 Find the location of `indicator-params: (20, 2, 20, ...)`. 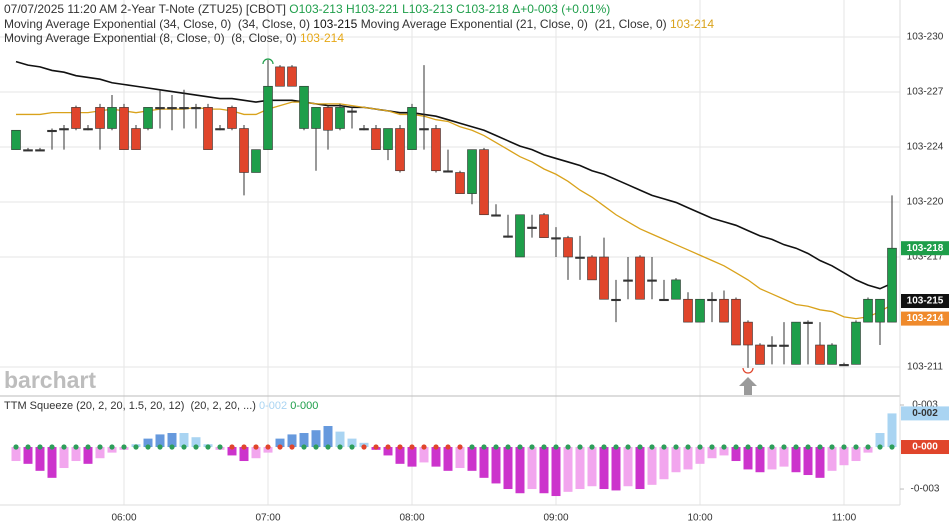

indicator-params: (20, 2, 20, ...) is located at coordinates (223, 406).